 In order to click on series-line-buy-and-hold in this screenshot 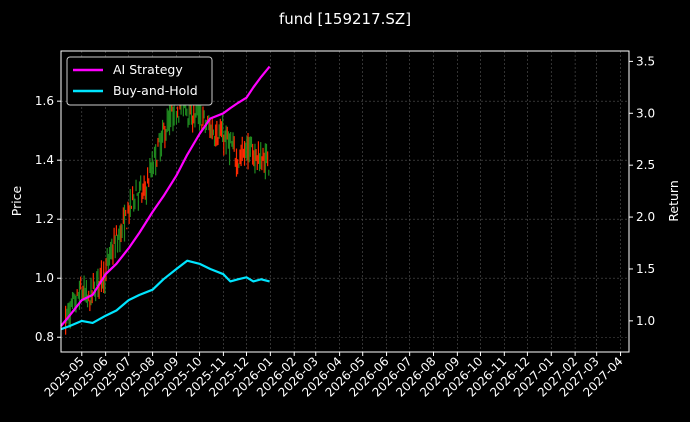, I will do `click(165, 295)`.